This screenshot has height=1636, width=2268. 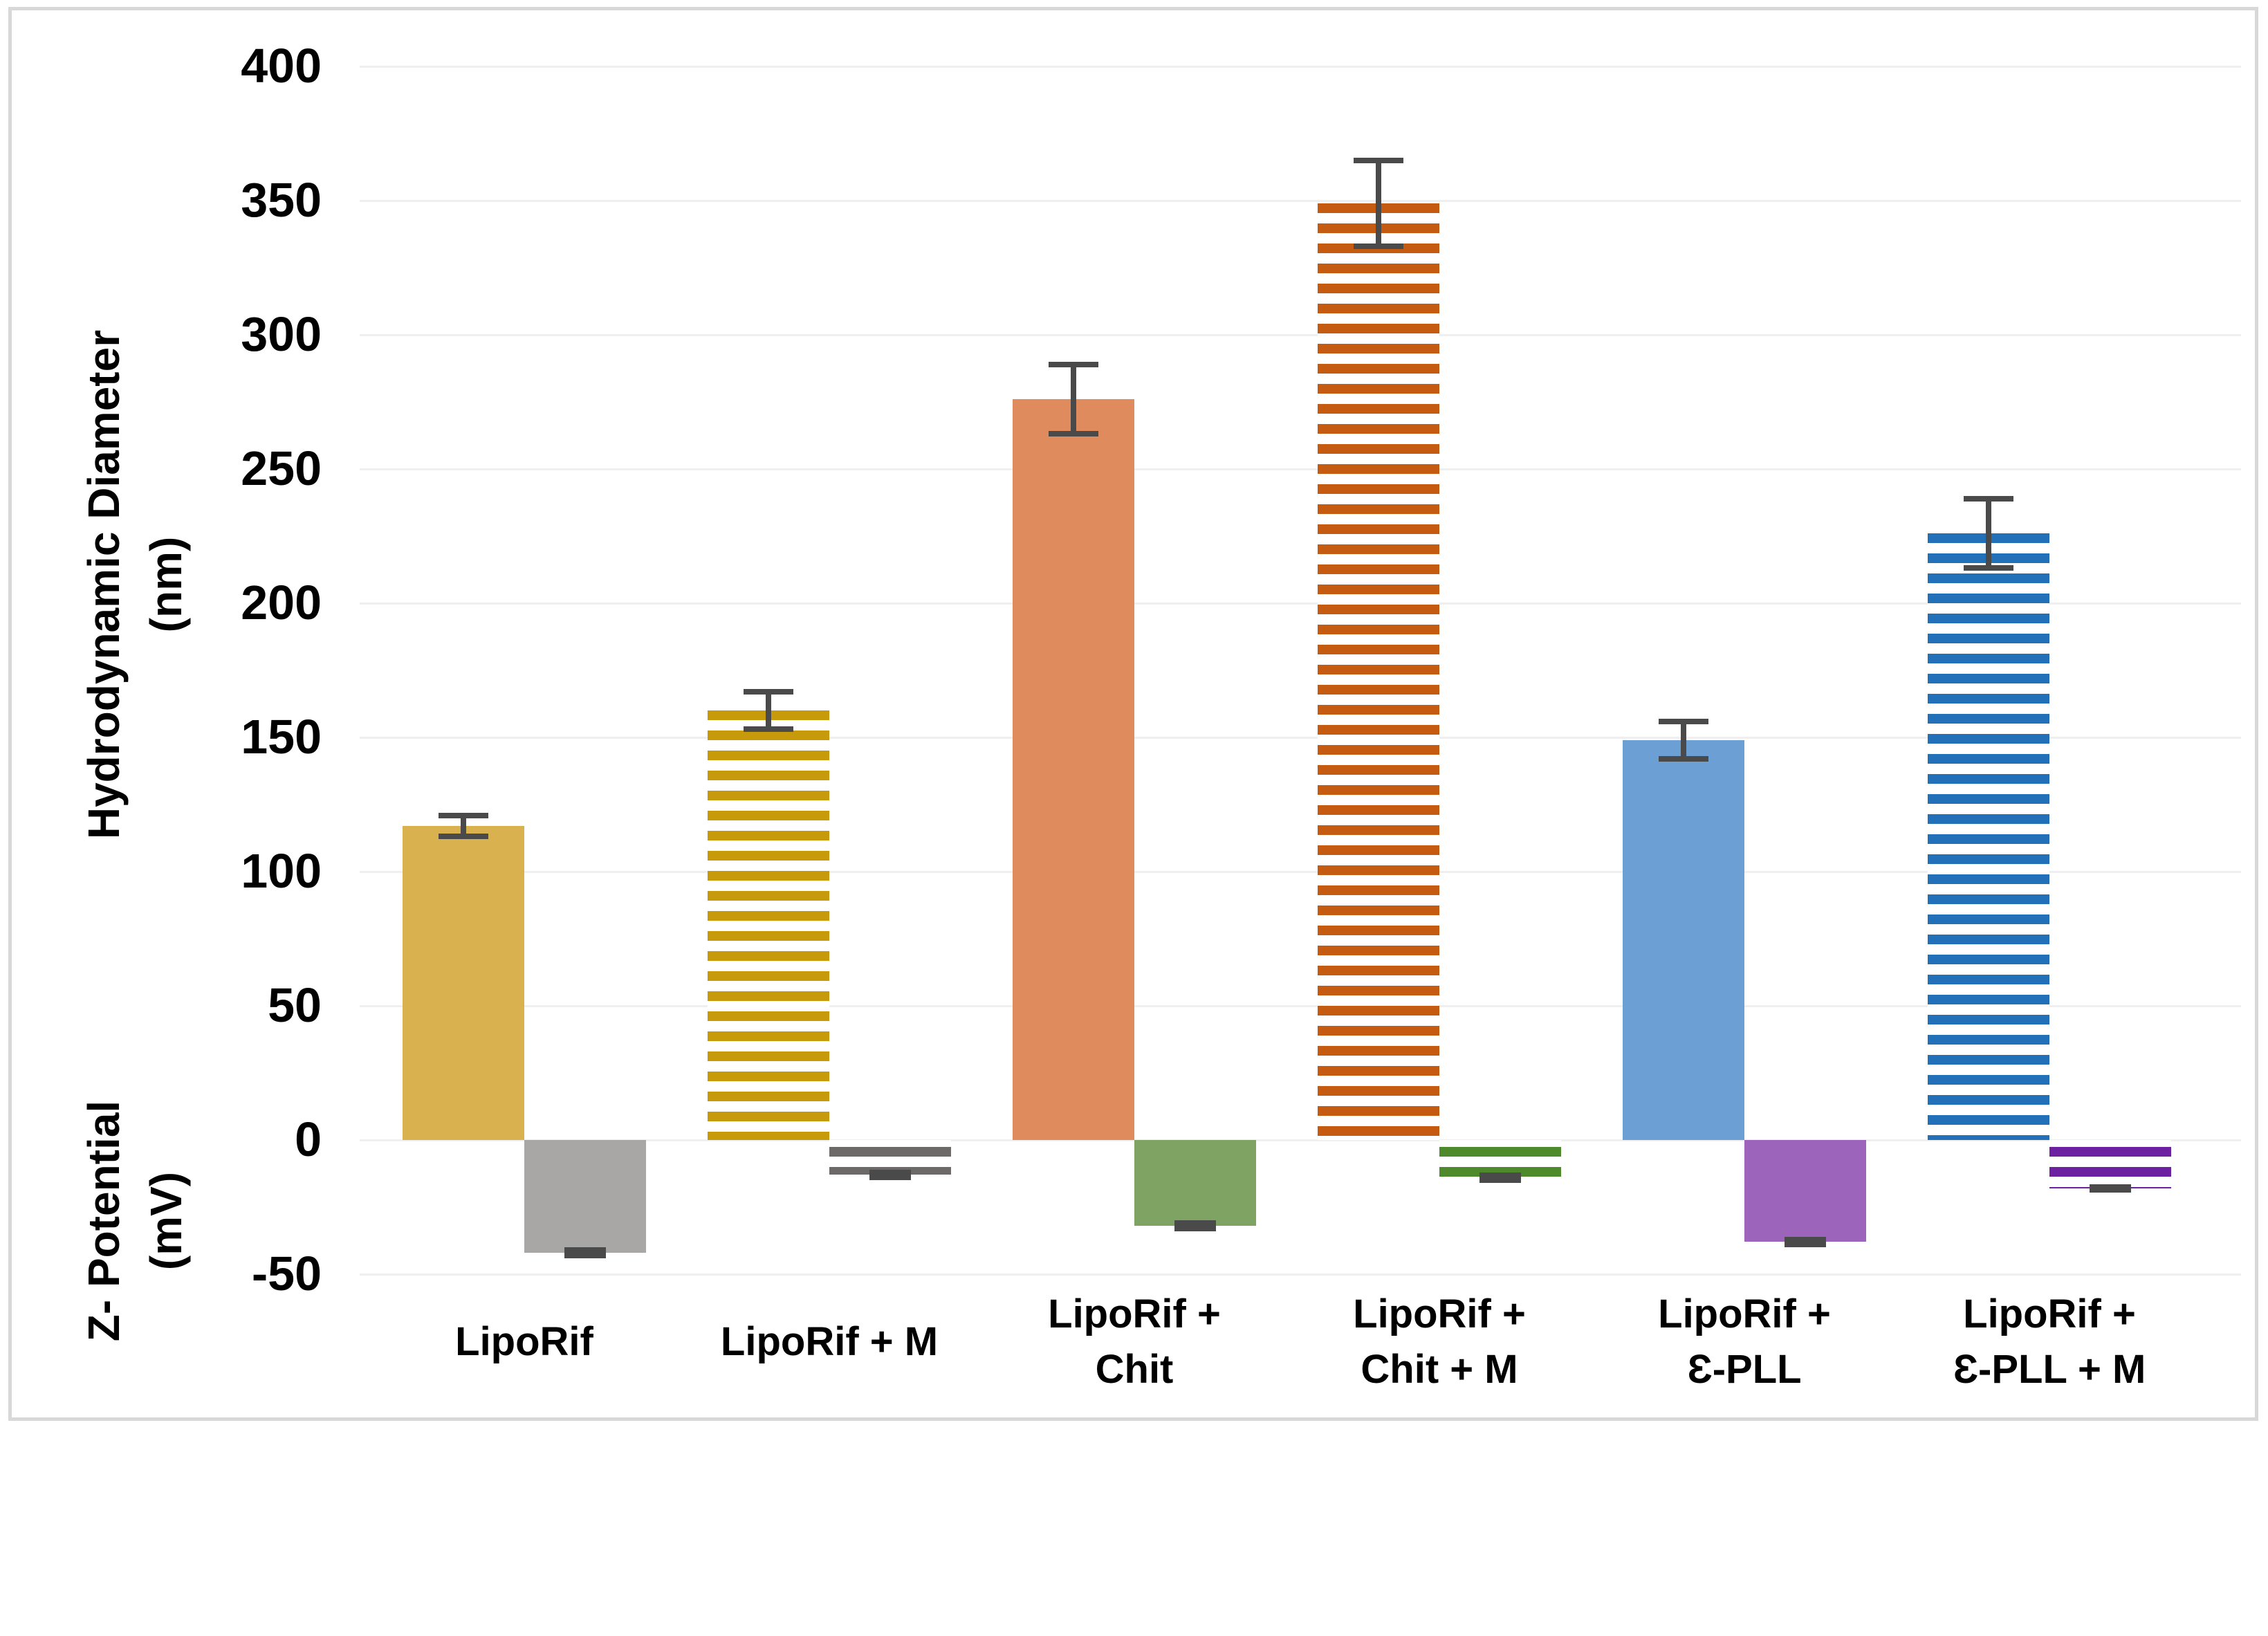 What do you see at coordinates (281, 871) in the screenshot?
I see `y-tick-label-100: 100` at bounding box center [281, 871].